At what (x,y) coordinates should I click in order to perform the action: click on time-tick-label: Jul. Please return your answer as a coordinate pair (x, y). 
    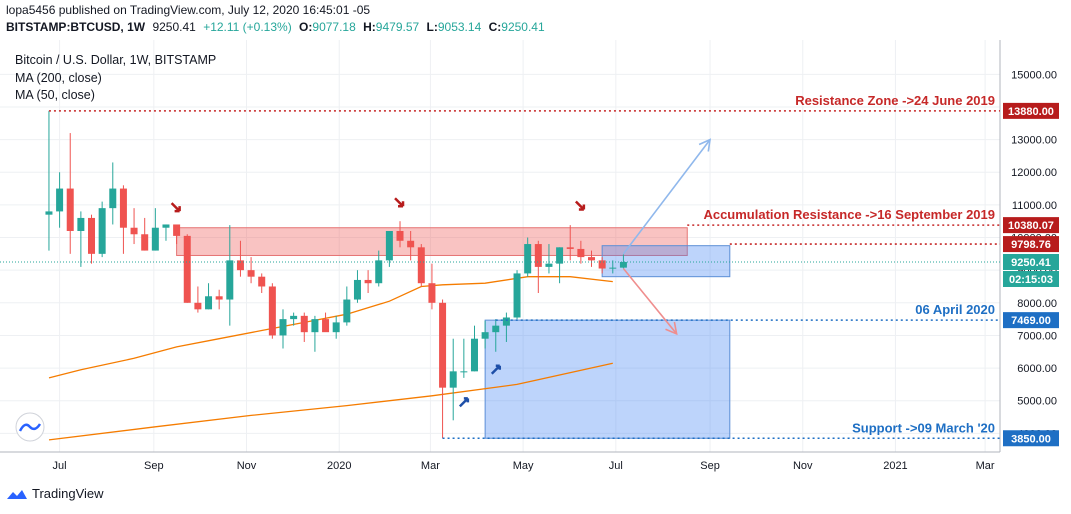
    Looking at the image, I should click on (616, 466).